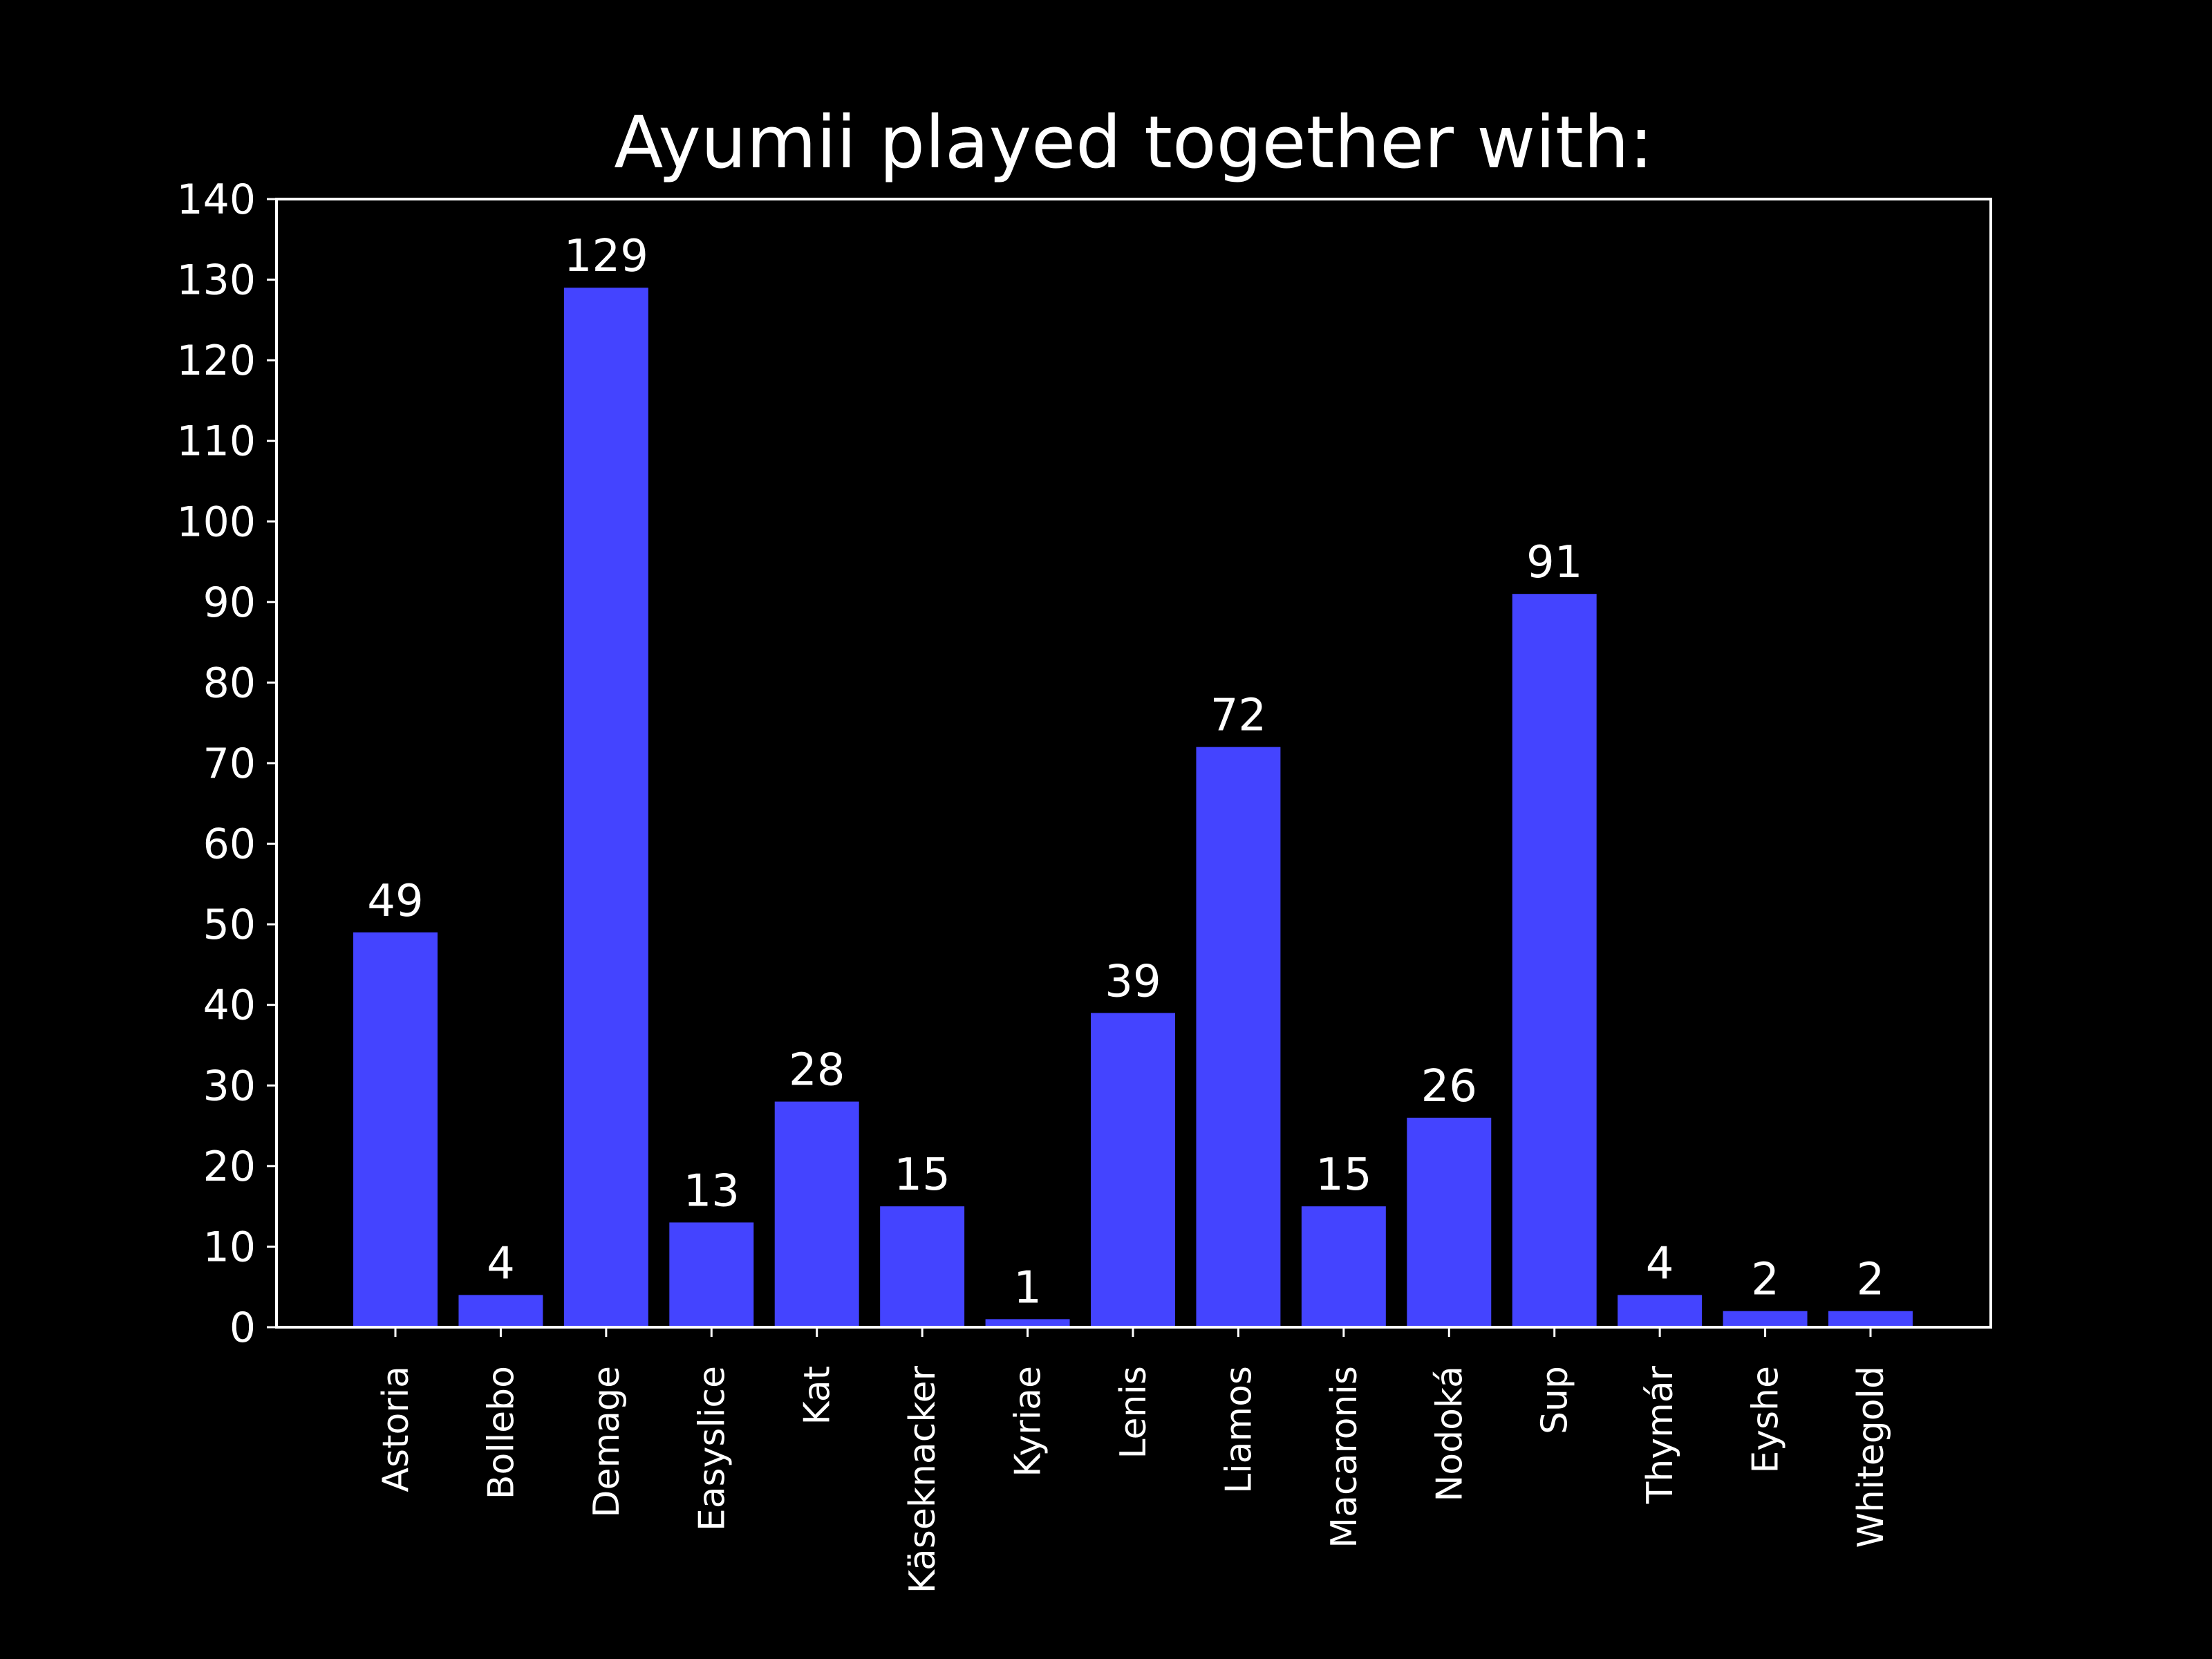 This screenshot has height=1659, width=2212. Describe the element at coordinates (229, 1167) in the screenshot. I see `y-tick-label-2: 20` at that location.